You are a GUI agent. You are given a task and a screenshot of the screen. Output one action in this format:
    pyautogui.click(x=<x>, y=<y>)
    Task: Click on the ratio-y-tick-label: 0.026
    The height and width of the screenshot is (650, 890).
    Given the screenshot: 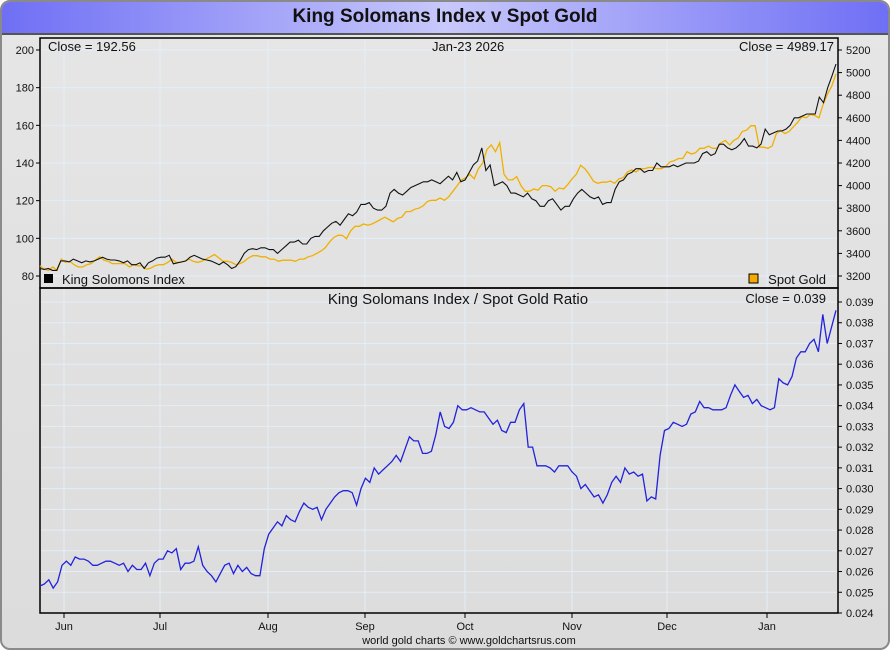 What is the action you would take?
    pyautogui.click(x=860, y=573)
    